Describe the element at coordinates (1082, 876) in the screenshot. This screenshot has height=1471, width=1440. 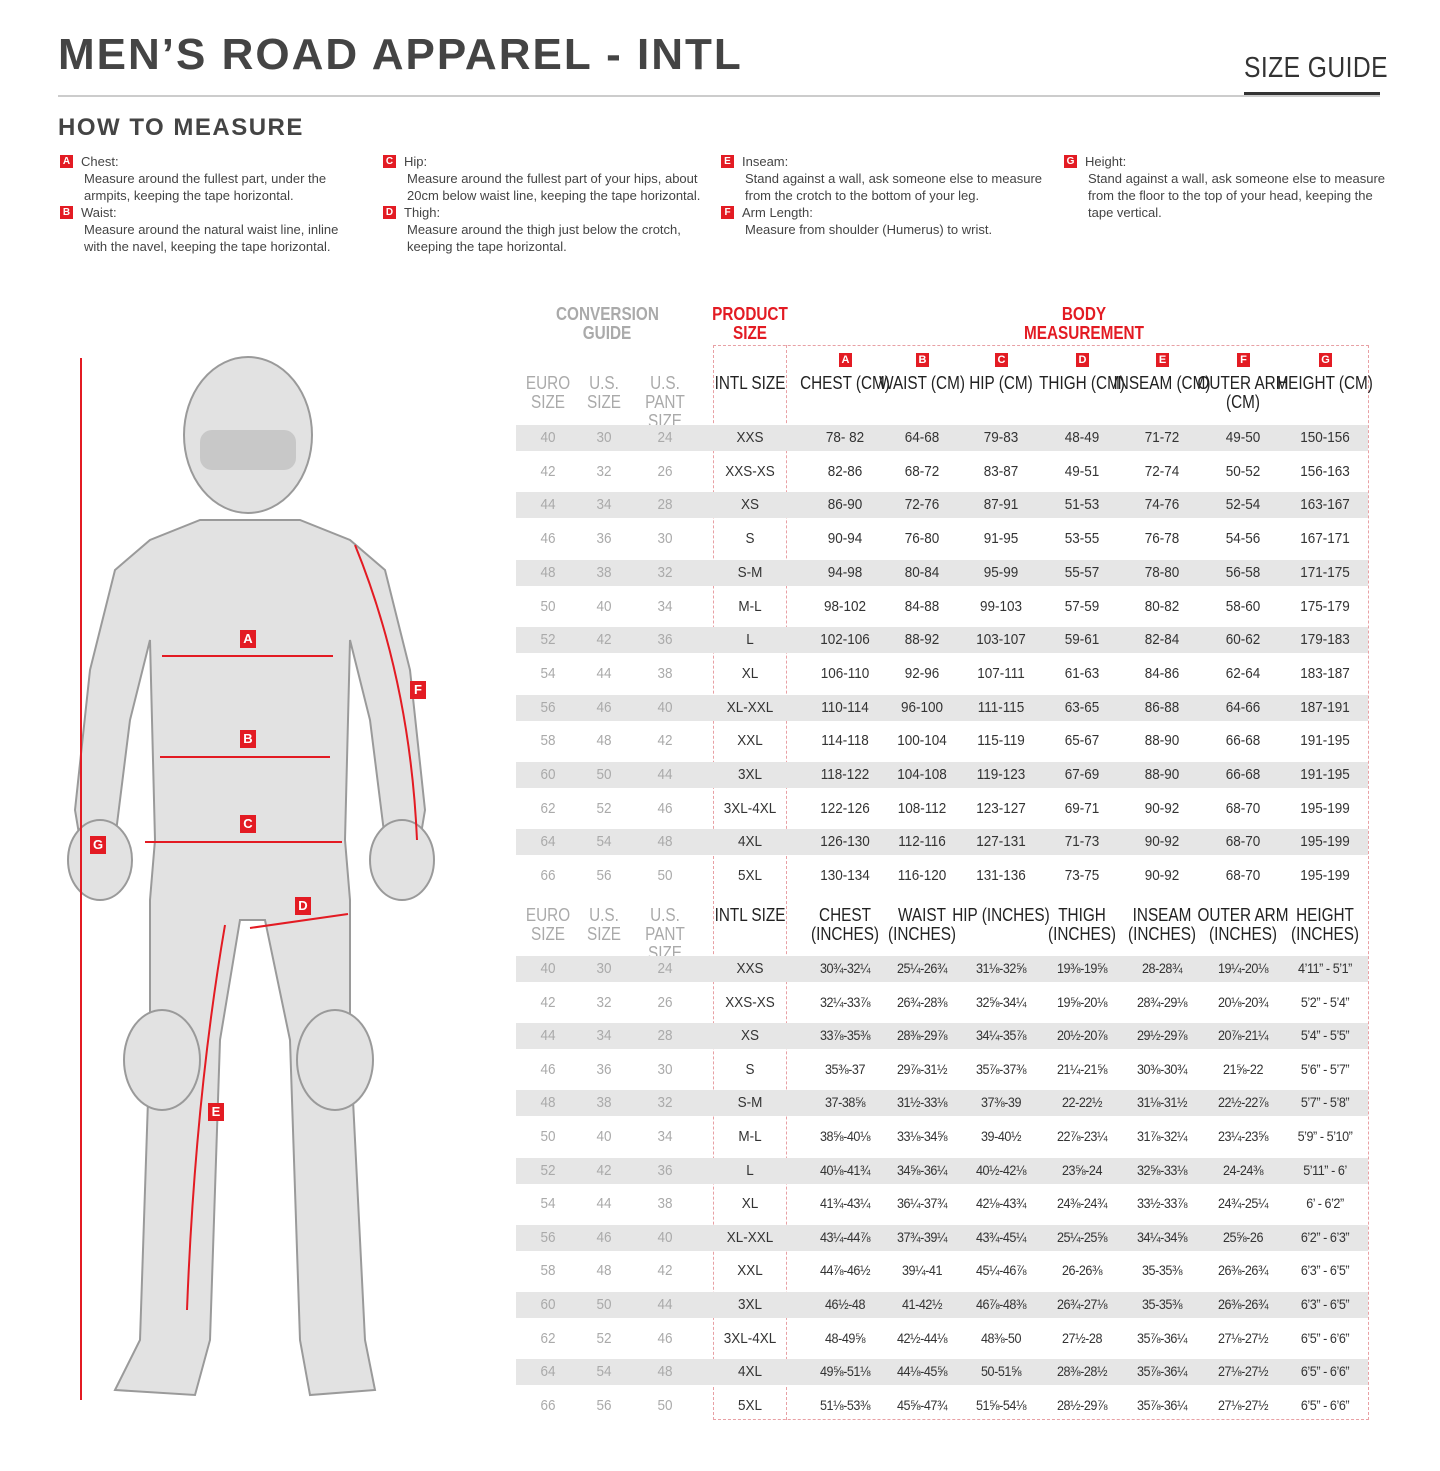
I see `table-cell: 73-75` at that location.